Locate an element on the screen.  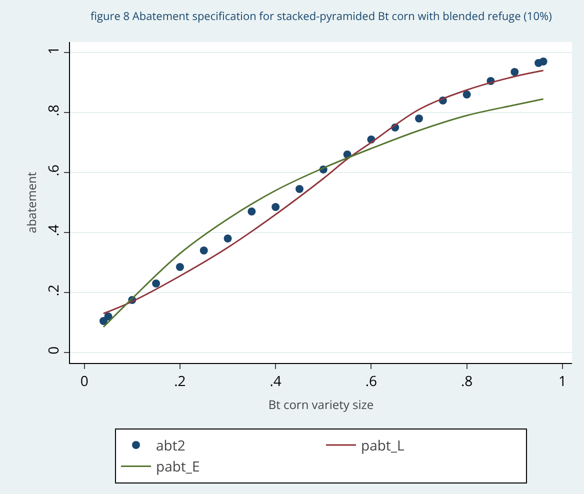
x-tick-label: 0 is located at coordinates (84, 381).